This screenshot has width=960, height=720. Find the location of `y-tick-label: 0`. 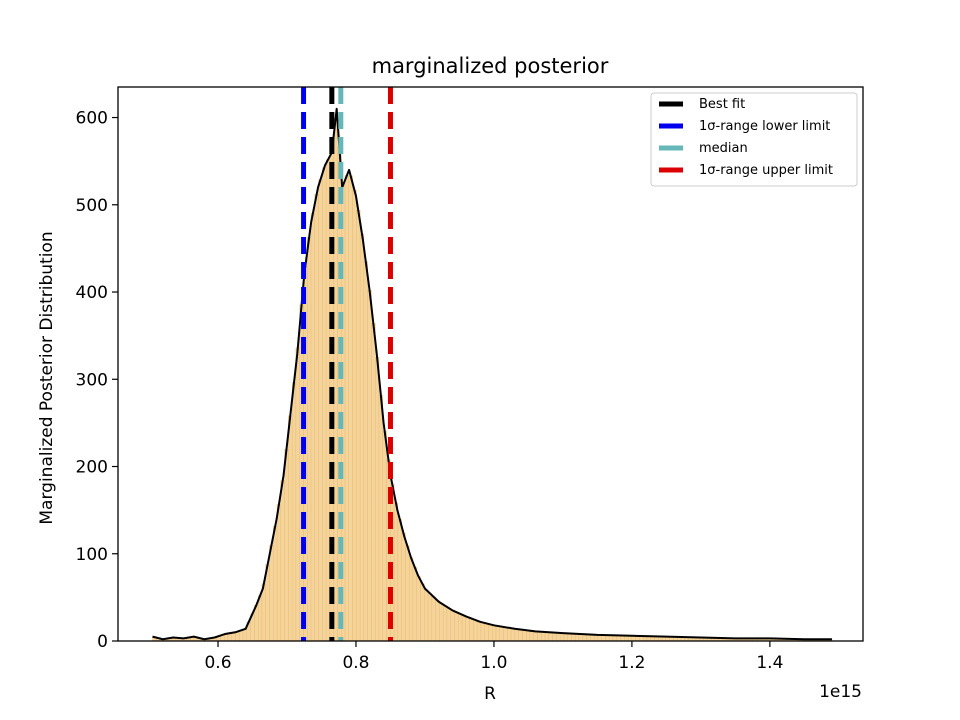

y-tick-label: 0 is located at coordinates (102, 642).